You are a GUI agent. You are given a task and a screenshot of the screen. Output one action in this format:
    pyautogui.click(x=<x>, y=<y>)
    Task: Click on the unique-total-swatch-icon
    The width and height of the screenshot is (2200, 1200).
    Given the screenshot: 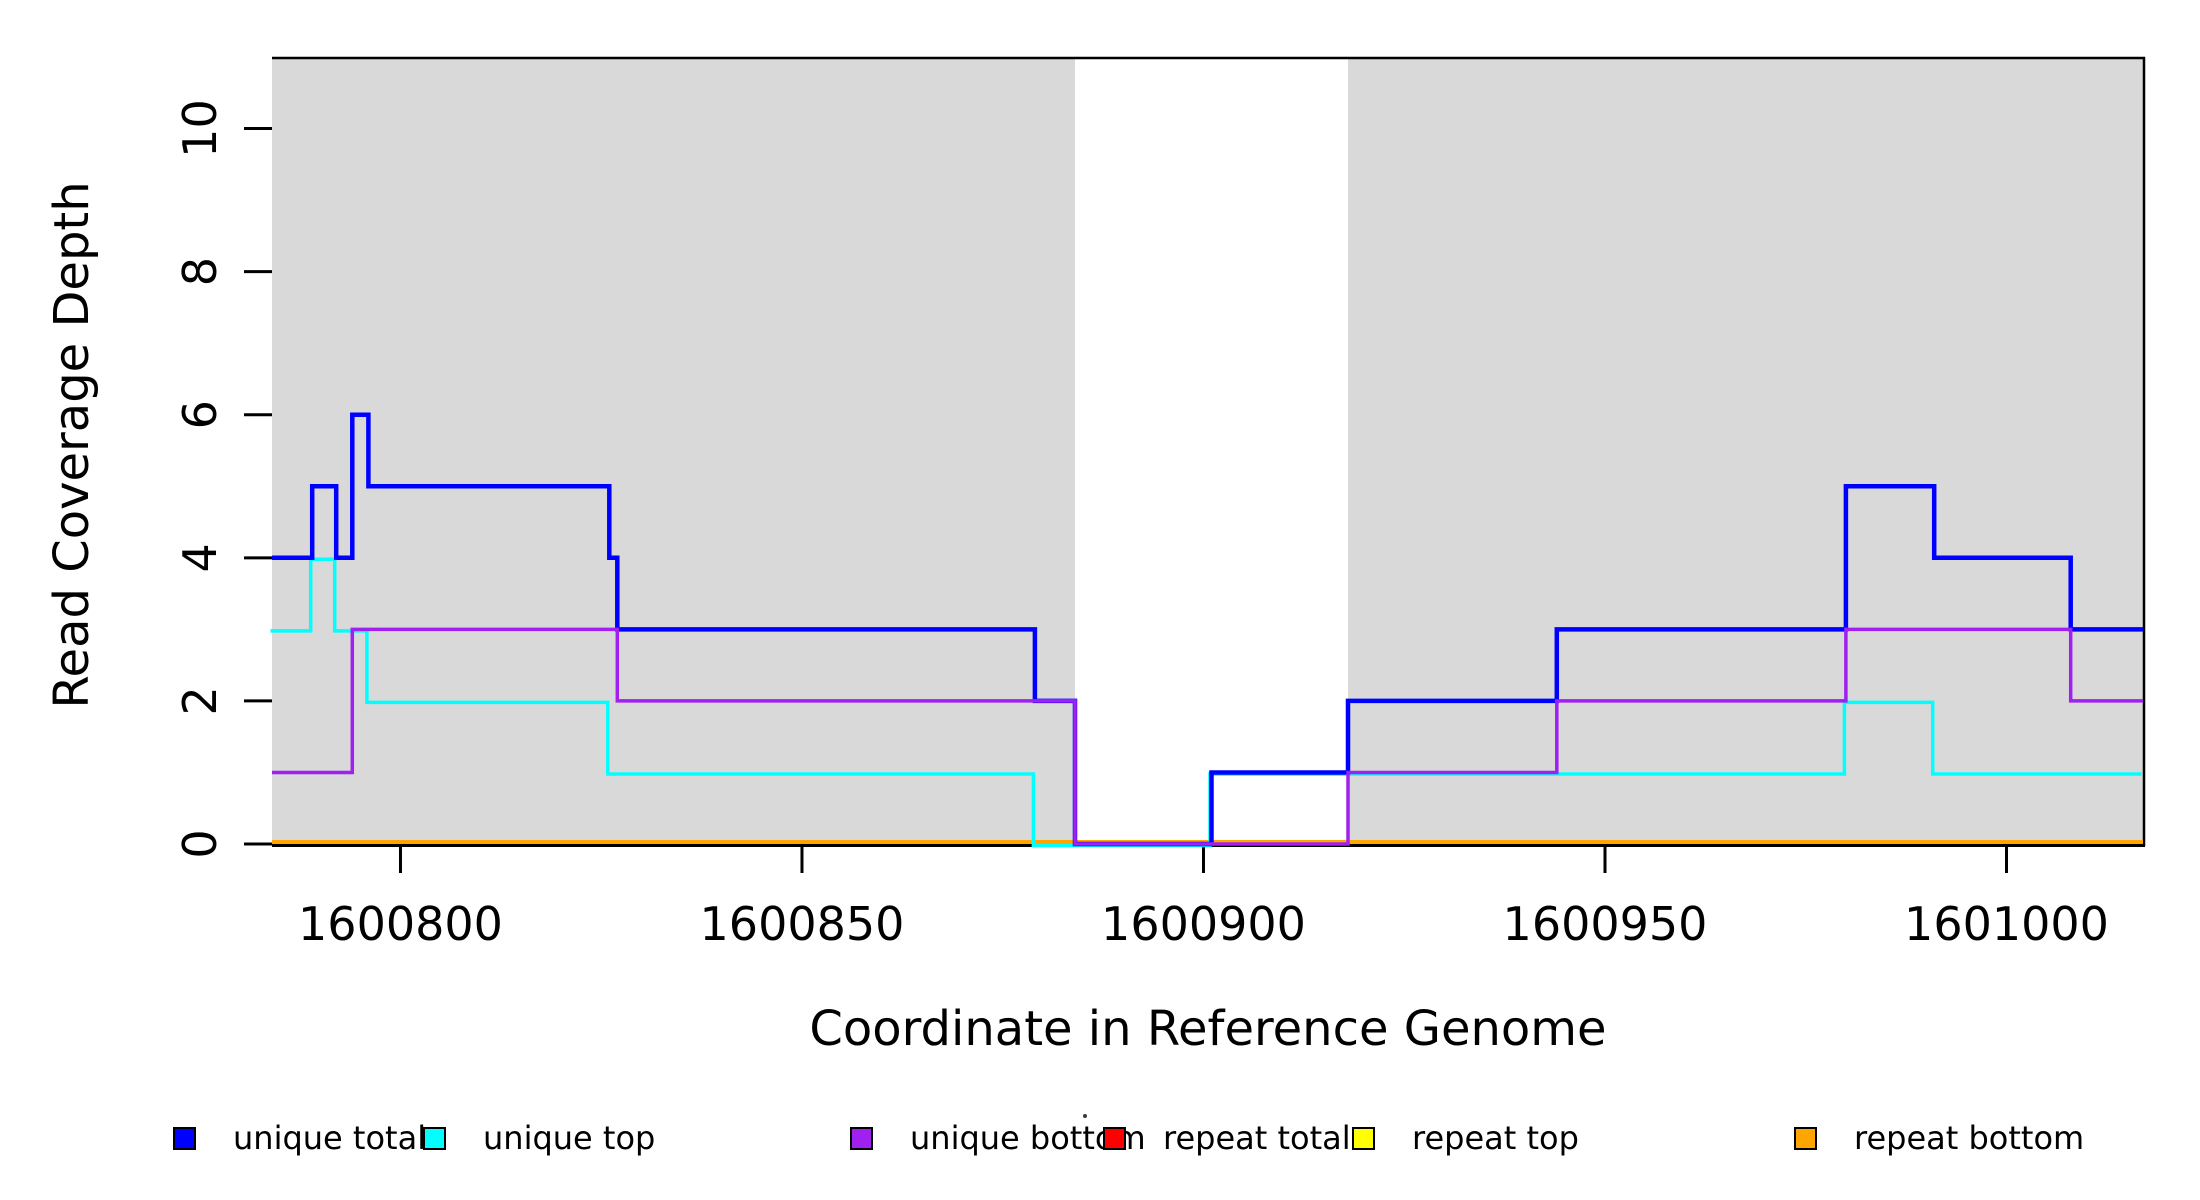 What is the action you would take?
    pyautogui.click(x=184, y=1138)
    